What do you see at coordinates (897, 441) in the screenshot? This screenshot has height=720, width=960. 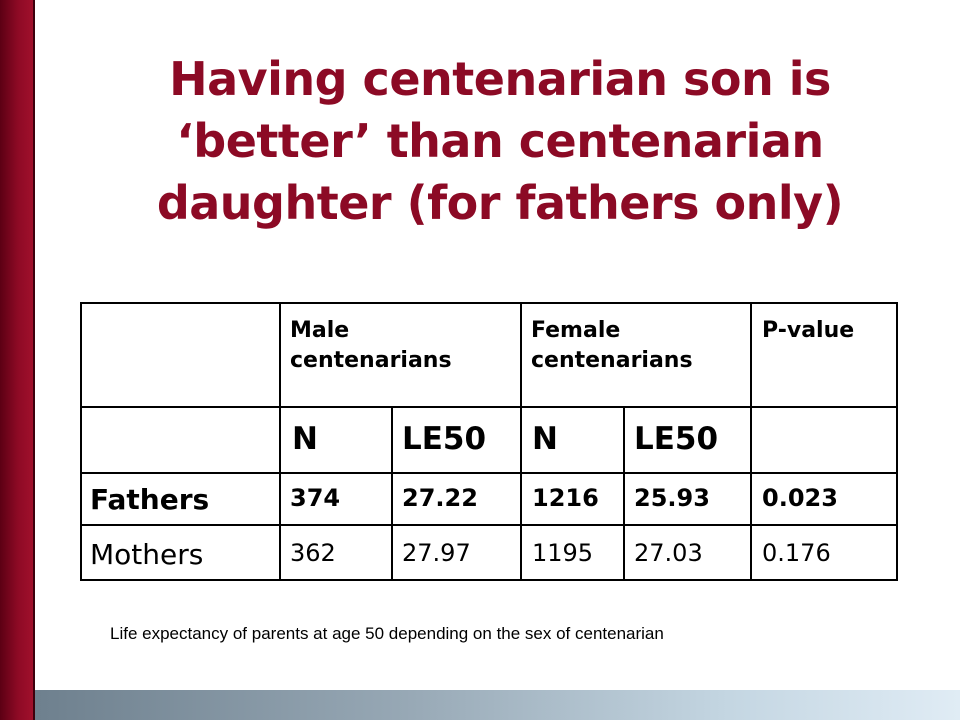 I see `table-border-right` at bounding box center [897, 441].